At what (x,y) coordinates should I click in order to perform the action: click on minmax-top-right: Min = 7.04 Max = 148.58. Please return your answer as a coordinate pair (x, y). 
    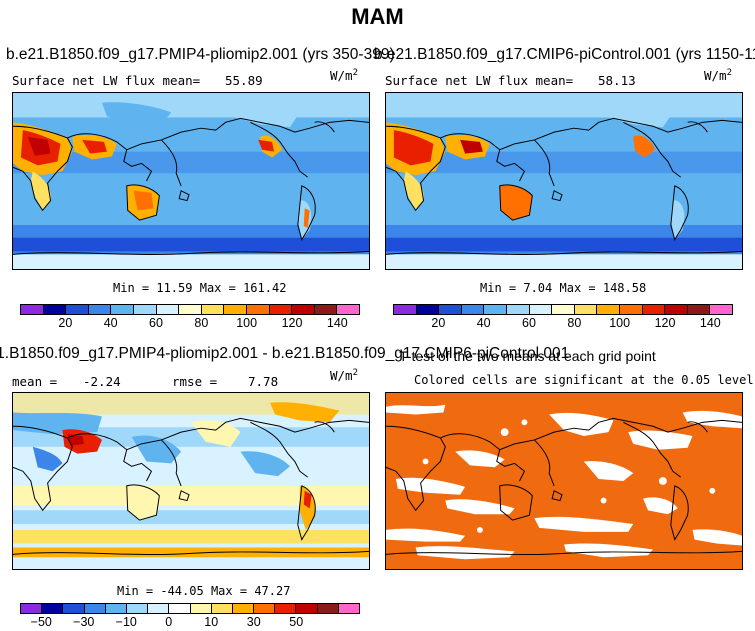
    Looking at the image, I should click on (563, 288).